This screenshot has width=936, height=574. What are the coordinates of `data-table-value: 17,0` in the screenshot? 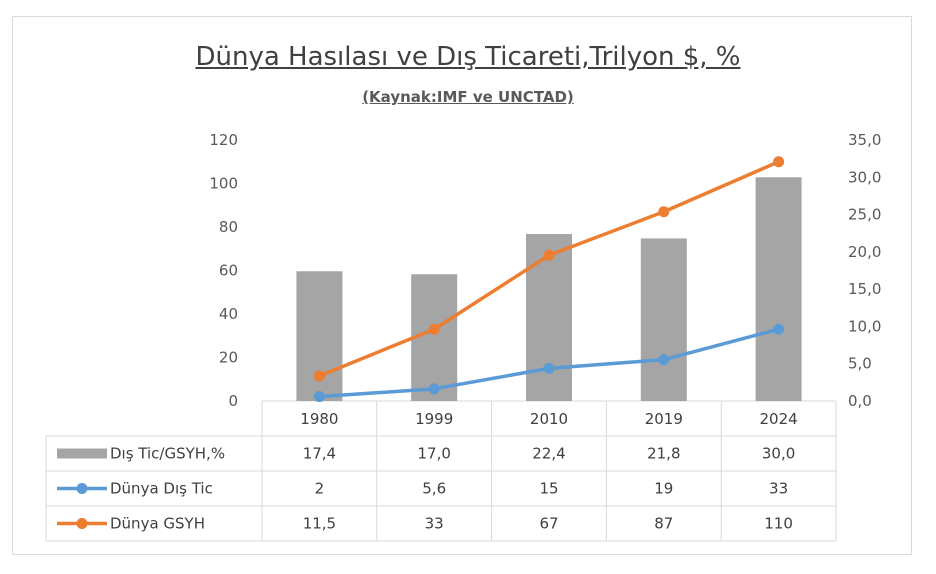 It's located at (433, 454).